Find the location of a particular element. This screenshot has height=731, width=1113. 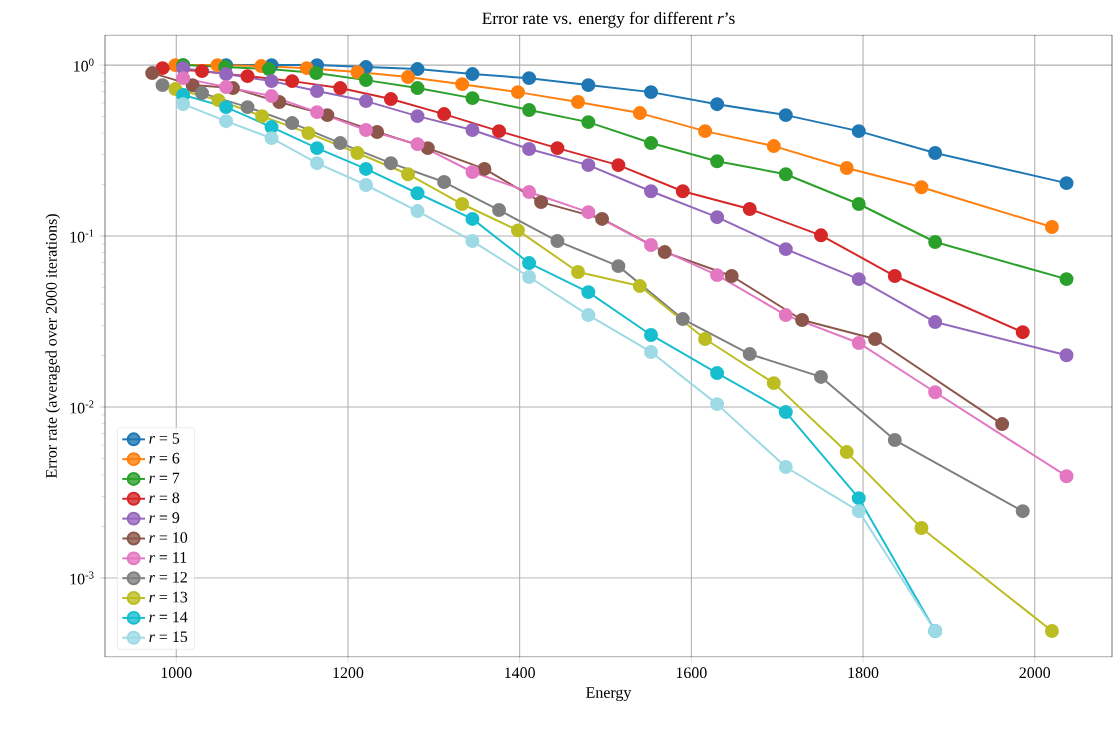

legend-label: r = 8 is located at coordinates (164, 498).